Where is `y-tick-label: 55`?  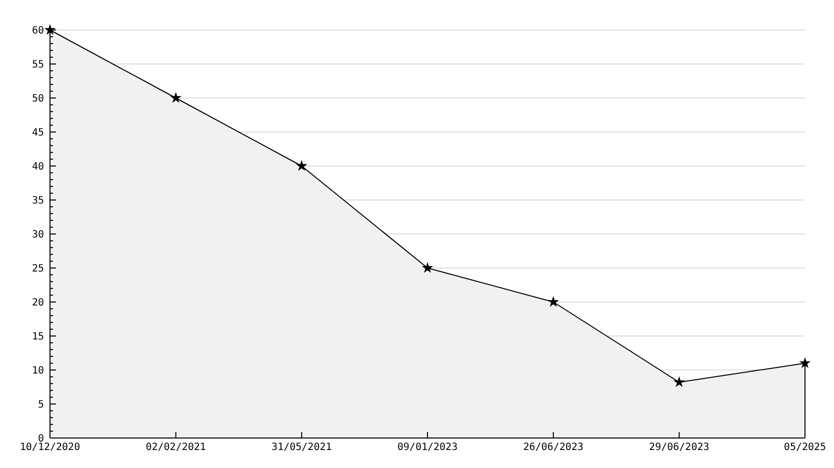 y-tick-label: 55 is located at coordinates (38, 65).